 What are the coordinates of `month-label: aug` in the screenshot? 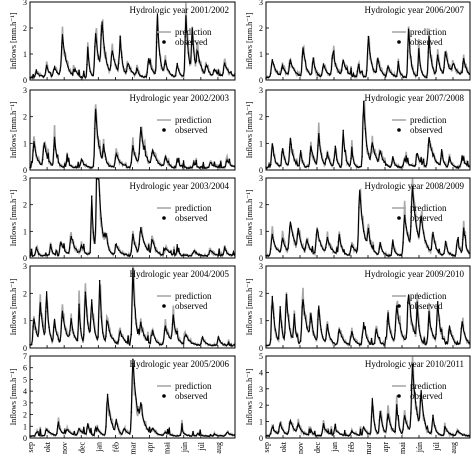 It's located at (453, 448).